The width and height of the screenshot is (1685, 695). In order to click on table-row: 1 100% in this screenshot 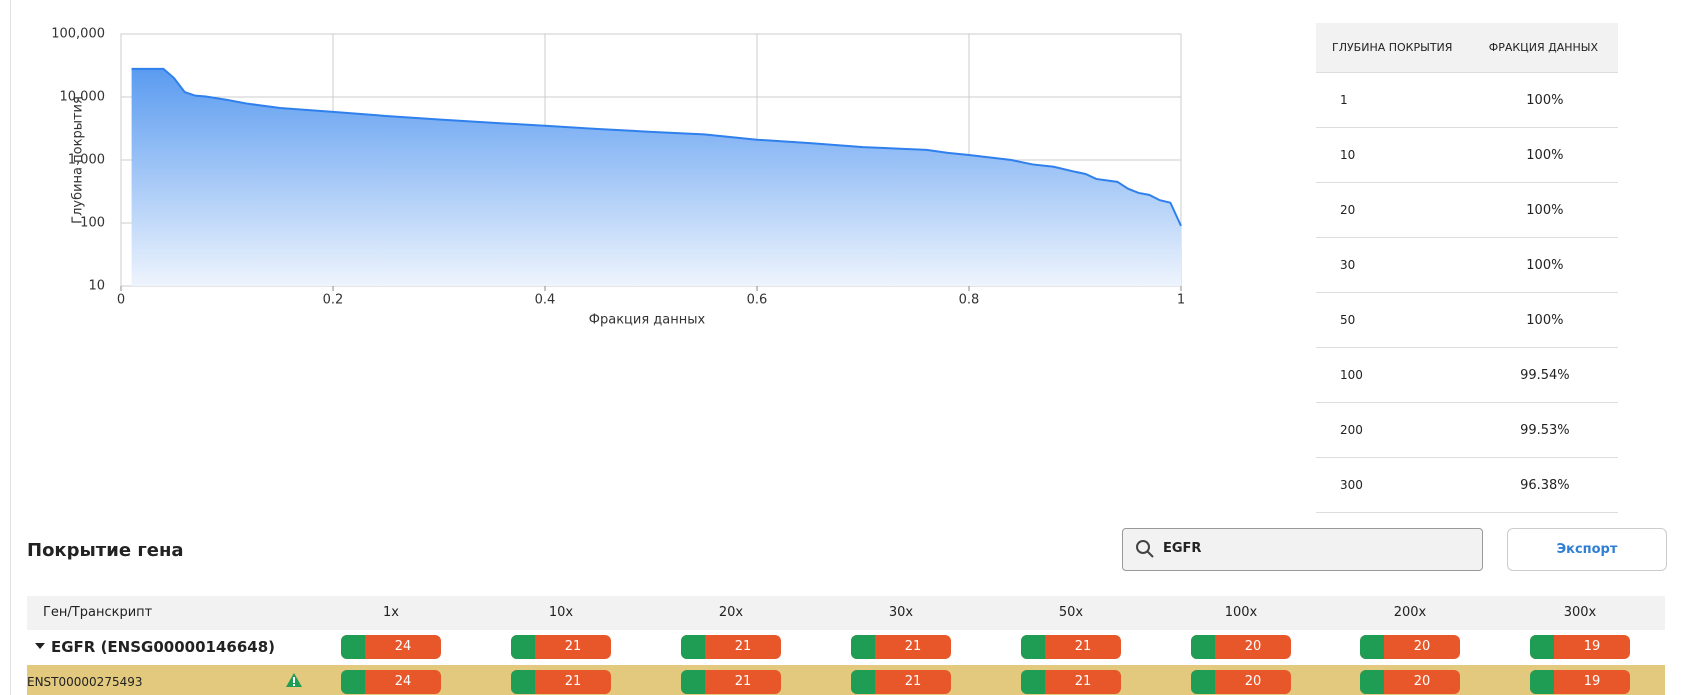, I will do `click(1467, 100)`.